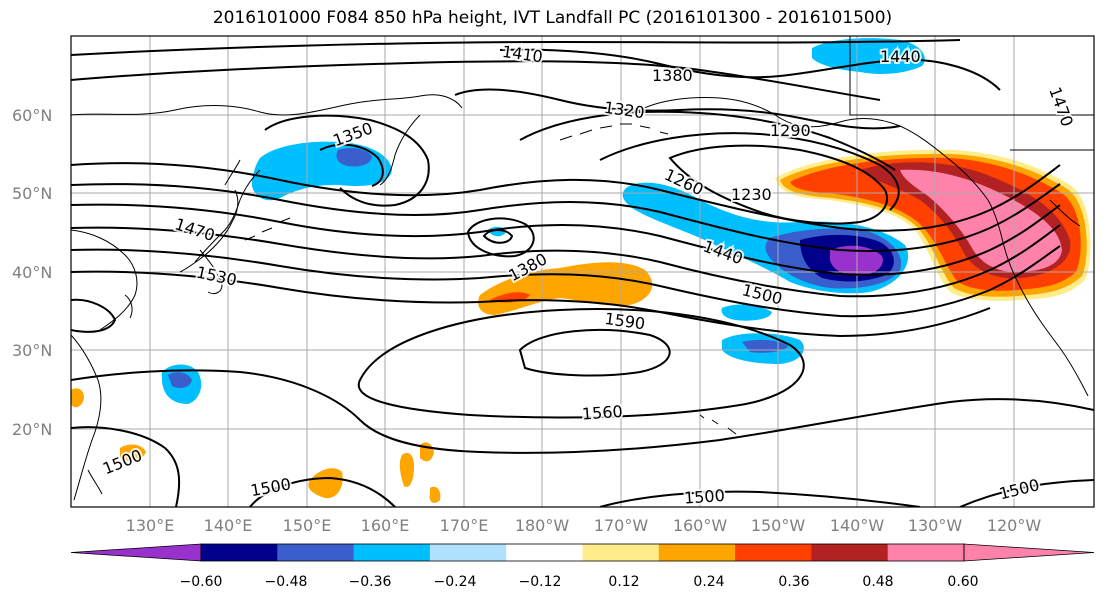  Describe the element at coordinates (228, 525) in the screenshot. I see `lon-tick-label: 140°E` at that location.